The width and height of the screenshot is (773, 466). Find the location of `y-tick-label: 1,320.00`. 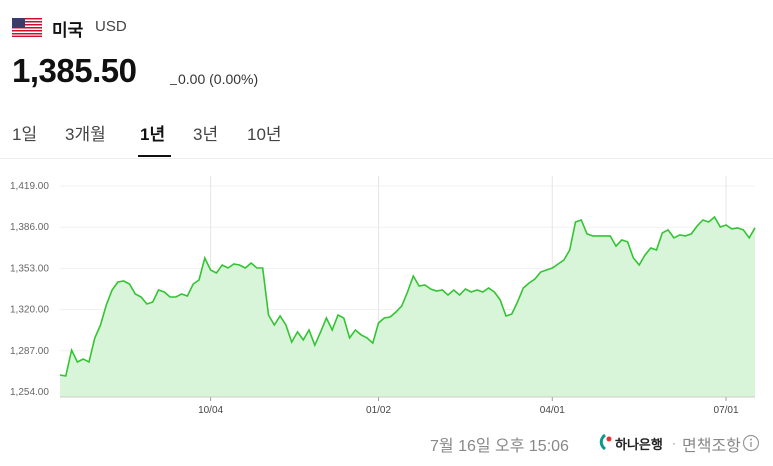

y-tick-label: 1,320.00 is located at coordinates (29, 310).